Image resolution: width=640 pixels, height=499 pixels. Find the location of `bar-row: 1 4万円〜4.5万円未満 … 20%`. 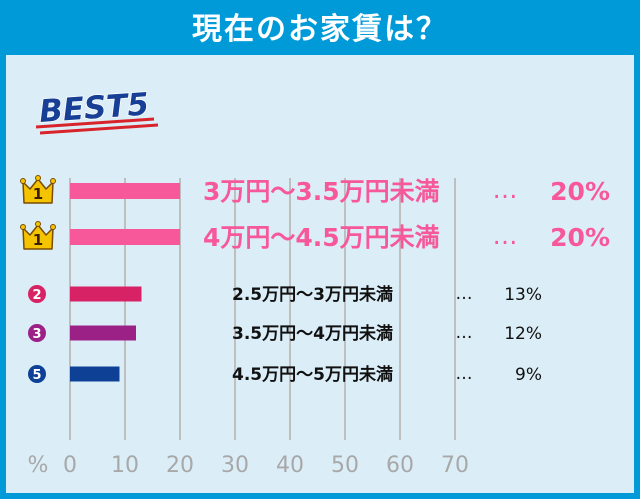

bar-row: 1 4万円〜4.5万円未満 … 20% is located at coordinates (315, 236).